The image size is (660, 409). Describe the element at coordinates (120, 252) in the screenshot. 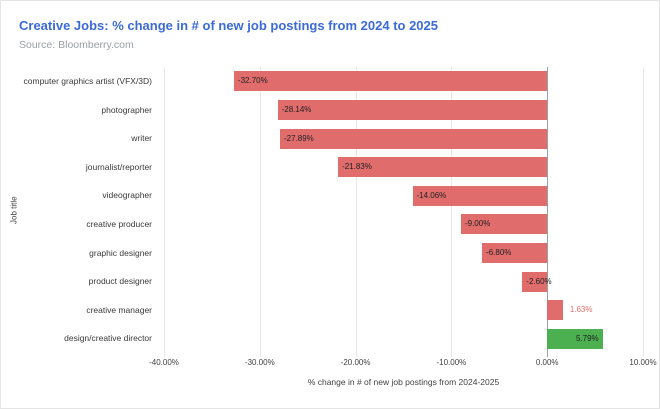

I see `category-label: graphic designer` at that location.